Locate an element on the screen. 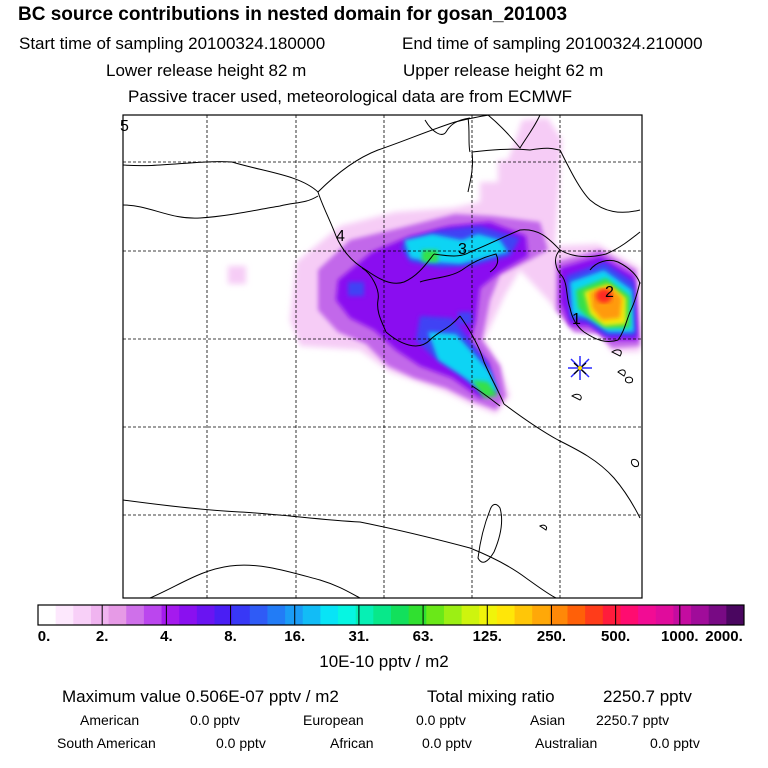 The image size is (768, 768). region-american-value: 0.0 pptv is located at coordinates (215, 720).